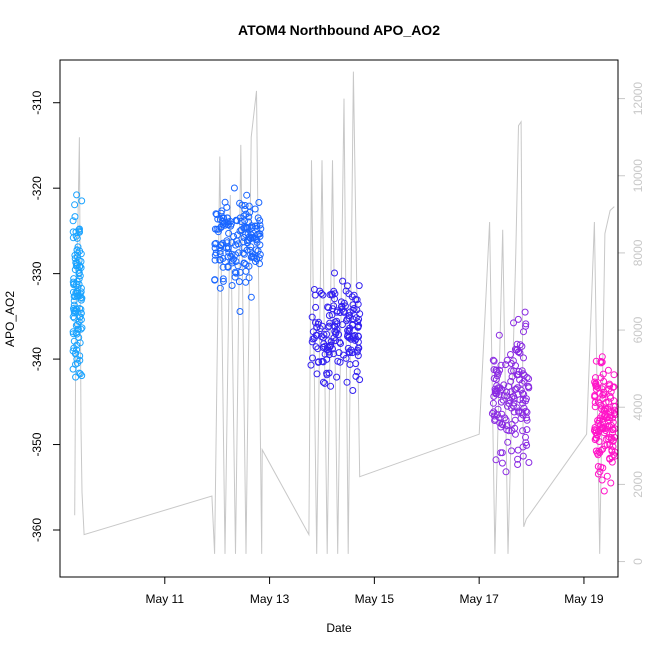 The width and height of the screenshot is (650, 650). I want to click on y-tick-label: -340, so click(37, 359).